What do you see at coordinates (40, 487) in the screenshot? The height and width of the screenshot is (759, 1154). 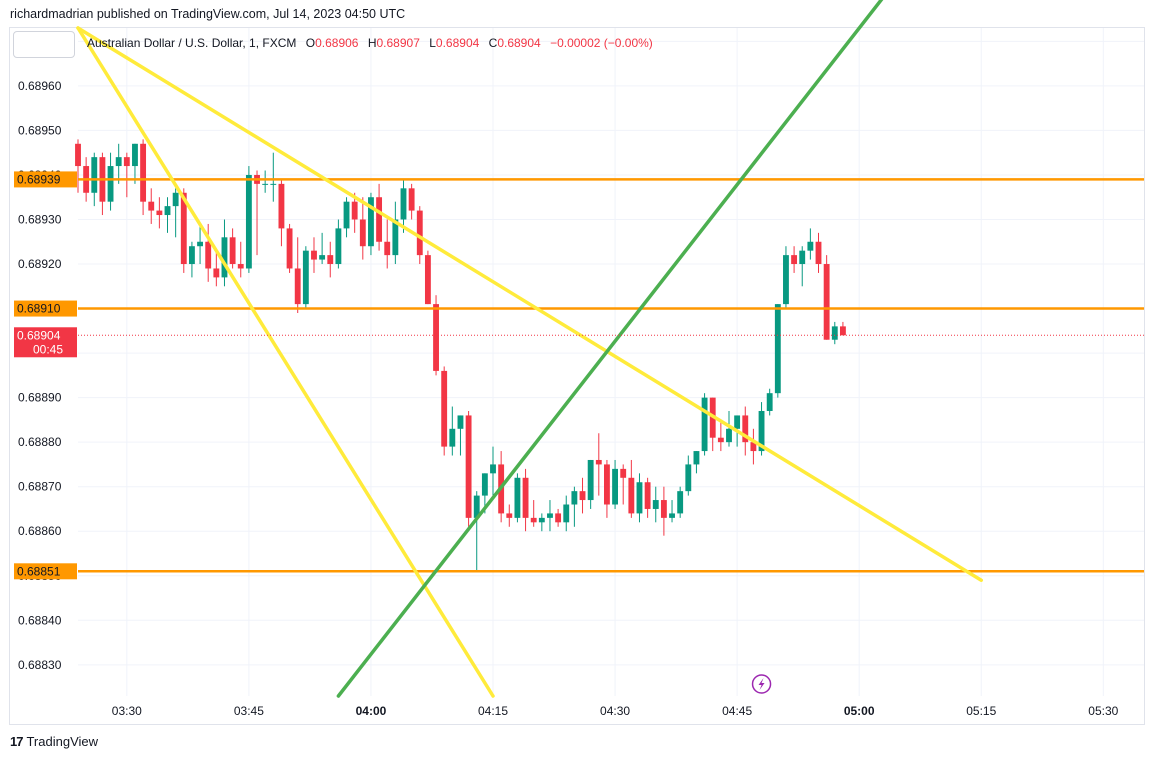 I see `y-tick-label: 0.68870` at bounding box center [40, 487].